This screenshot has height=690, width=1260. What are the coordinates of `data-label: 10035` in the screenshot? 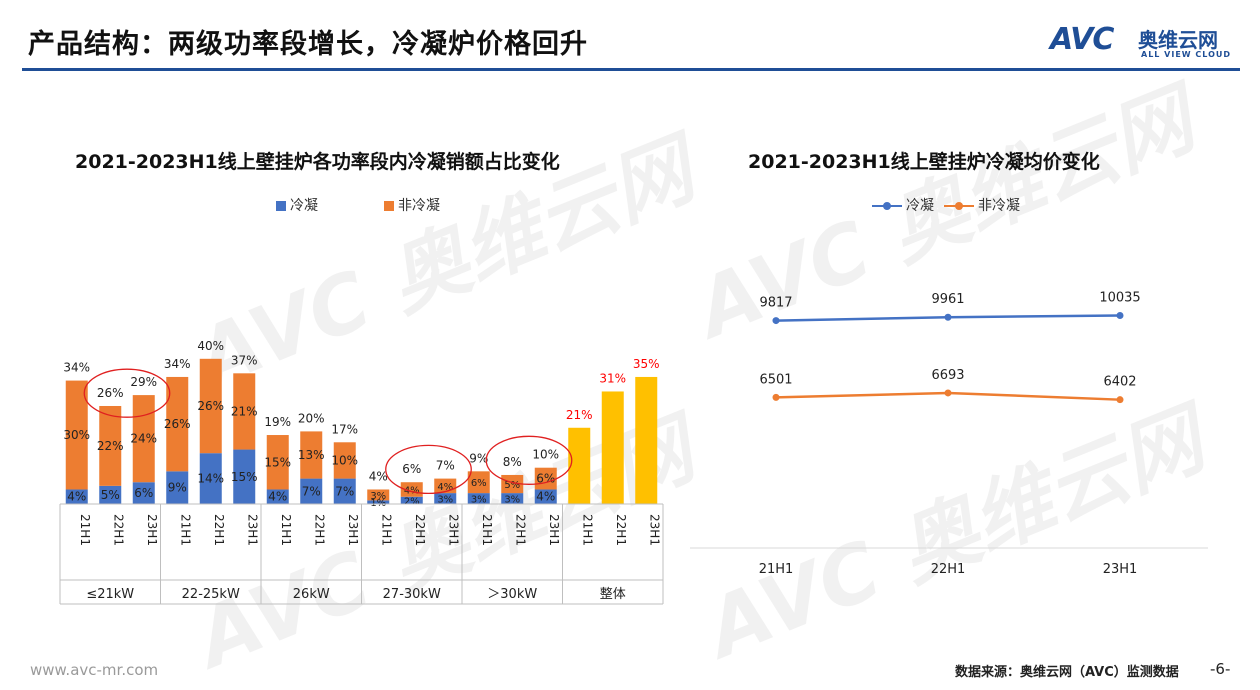 It's located at (1119, 298).